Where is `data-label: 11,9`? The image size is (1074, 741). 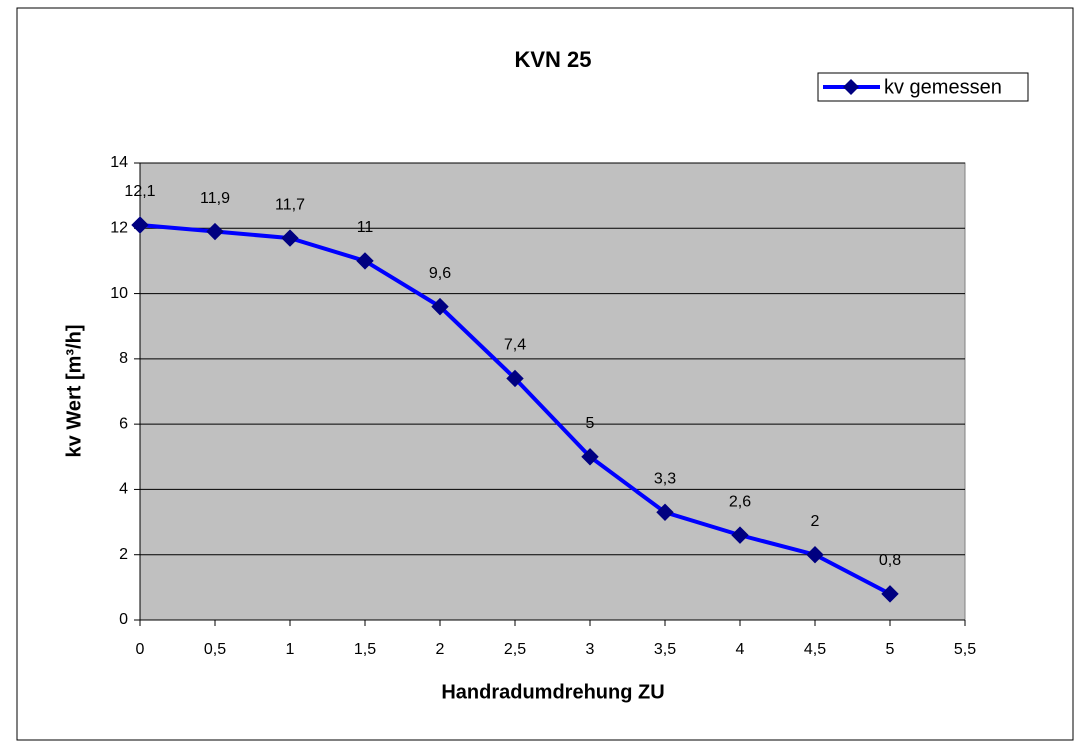 data-label: 11,9 is located at coordinates (215, 198).